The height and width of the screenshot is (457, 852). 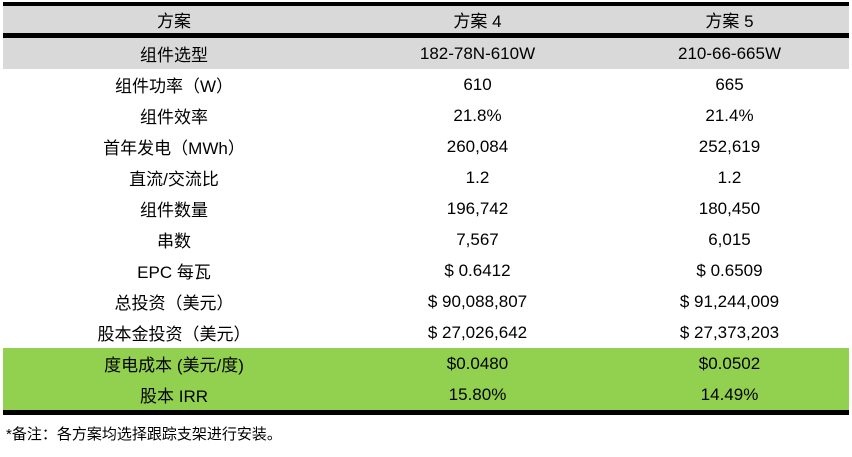 What do you see at coordinates (477, 239) in the screenshot?
I see `plan4-cell: 7,567` at bounding box center [477, 239].